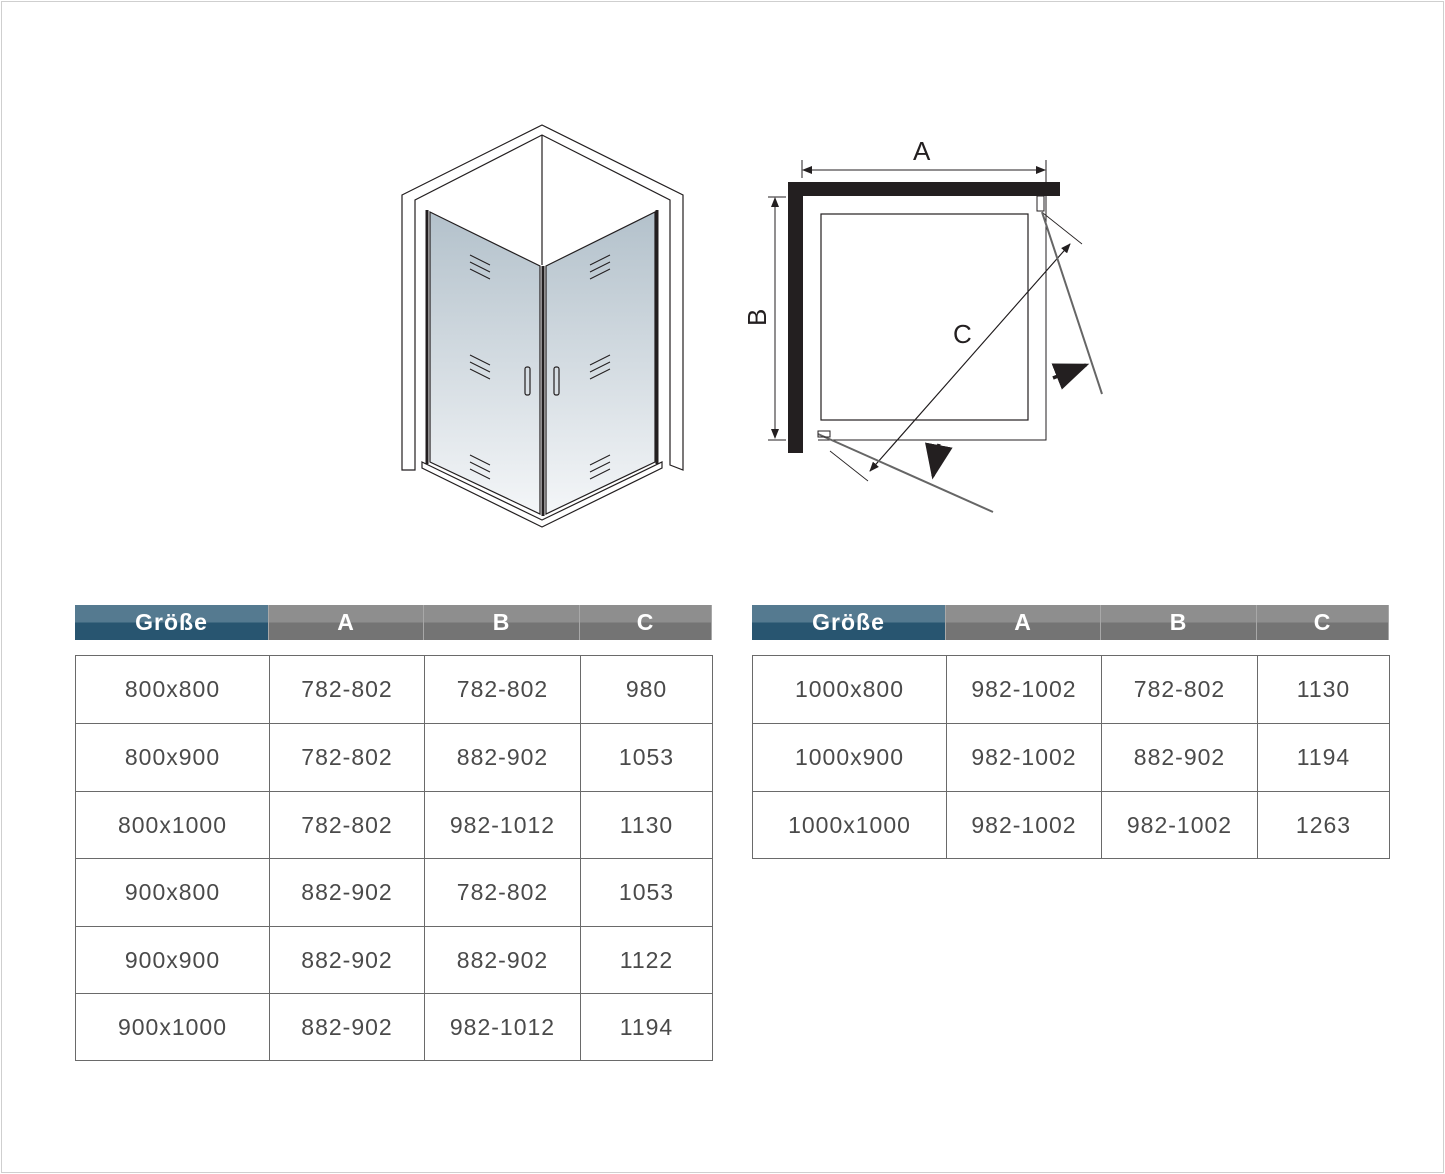 The image size is (1445, 1174). I want to click on size-cell: 800x1000, so click(172, 825).